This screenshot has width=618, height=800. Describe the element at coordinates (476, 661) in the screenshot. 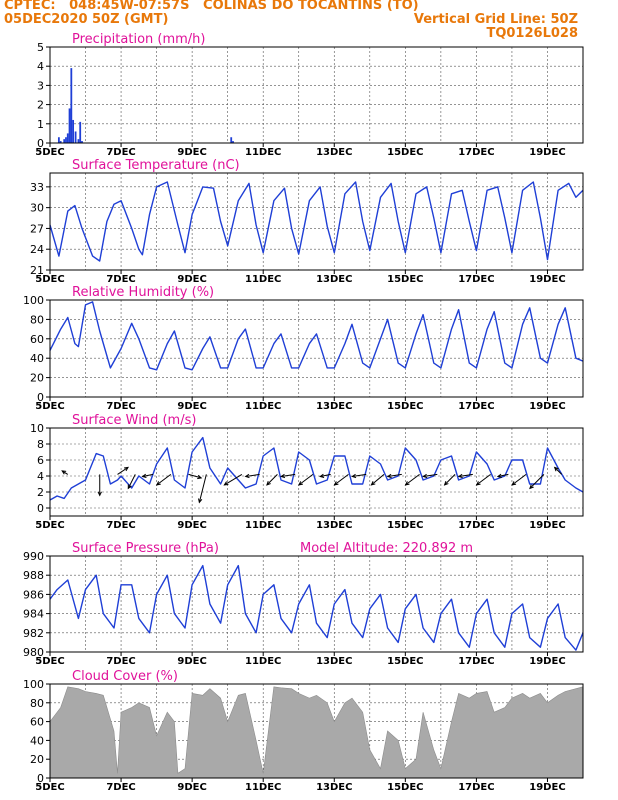

I see `x-tick-label: 17DEC` at that location.